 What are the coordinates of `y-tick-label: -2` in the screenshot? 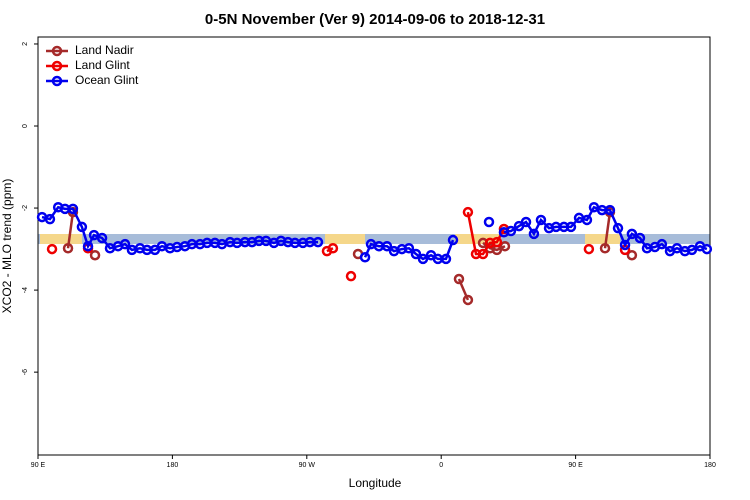 It's located at (25, 208).